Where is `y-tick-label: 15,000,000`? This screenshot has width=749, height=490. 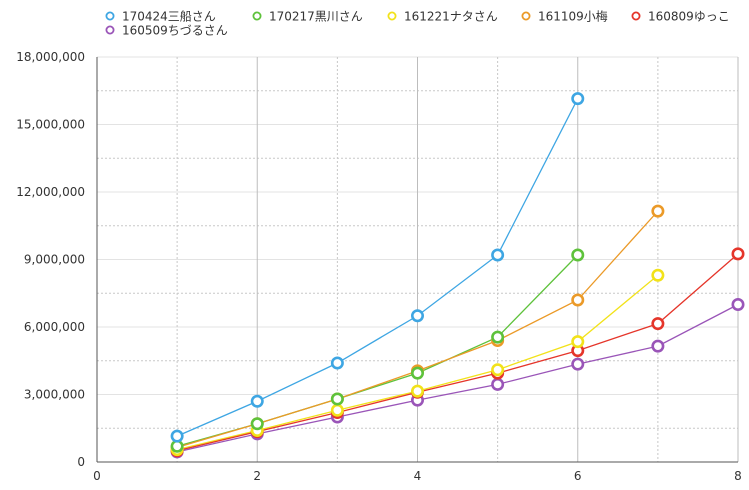
y-tick-label: 15,000,000 is located at coordinates (50, 125).